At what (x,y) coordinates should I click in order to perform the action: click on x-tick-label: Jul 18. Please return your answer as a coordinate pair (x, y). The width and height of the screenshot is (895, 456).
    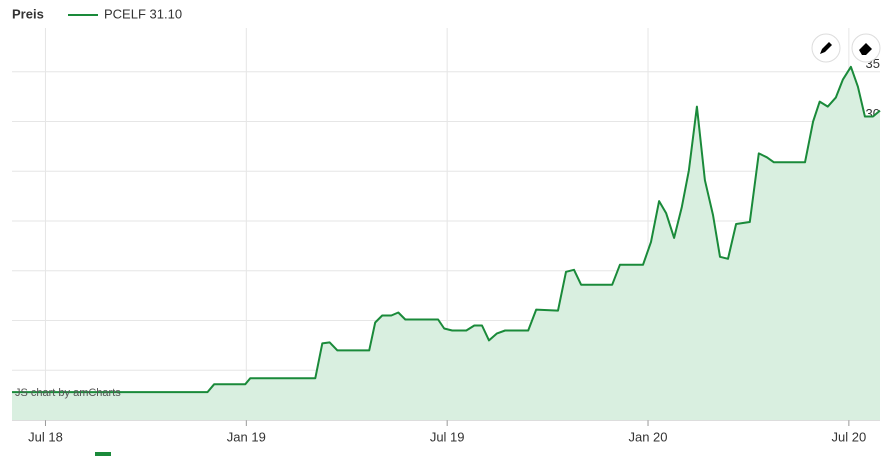
    Looking at the image, I should click on (45, 436).